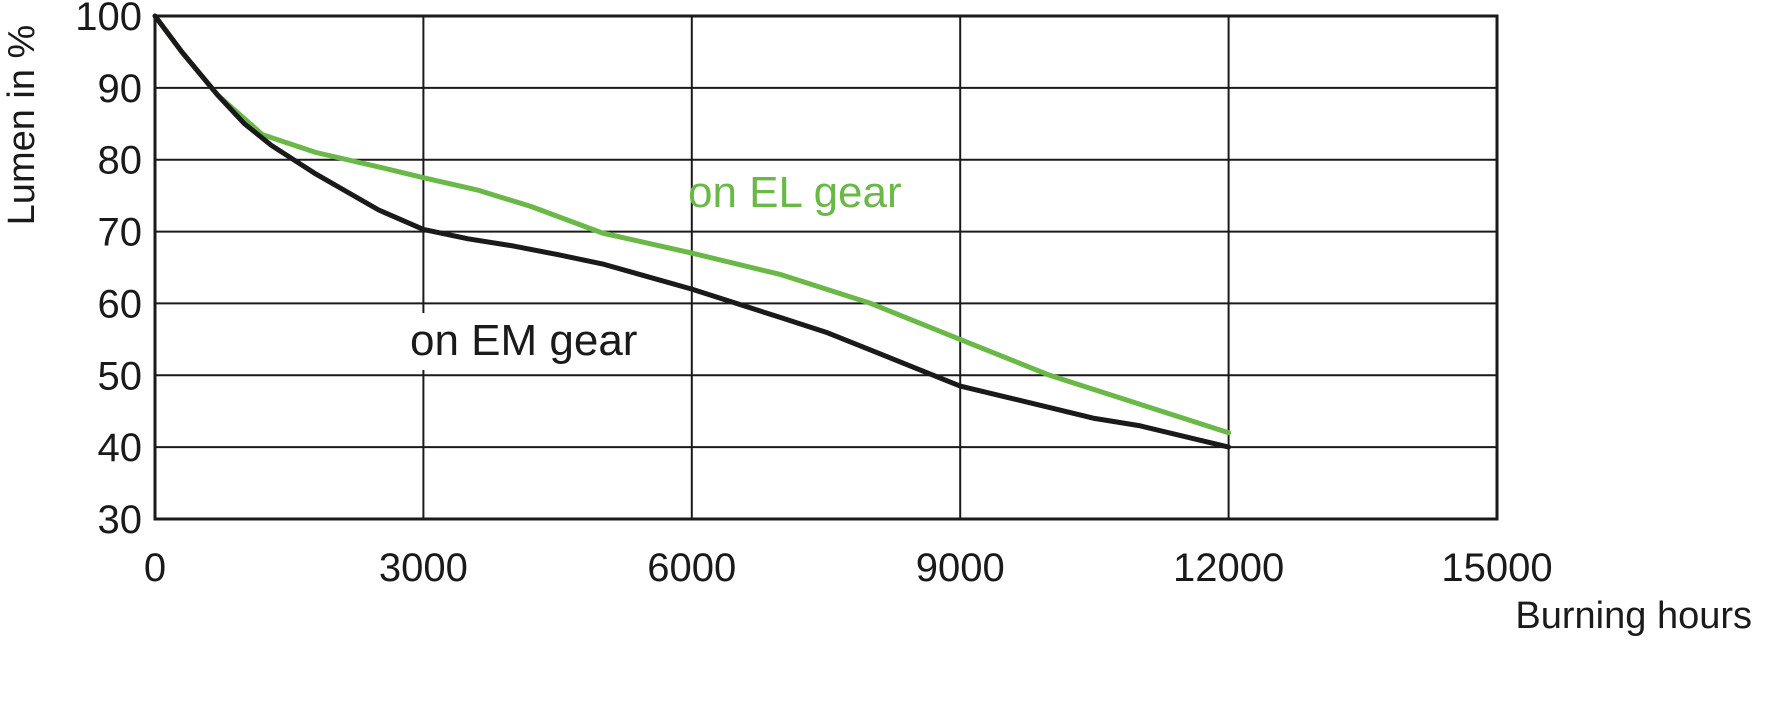 Image resolution: width=1767 pixels, height=721 pixels. I want to click on series-label-em-gear: on EM gear, so click(523, 340).